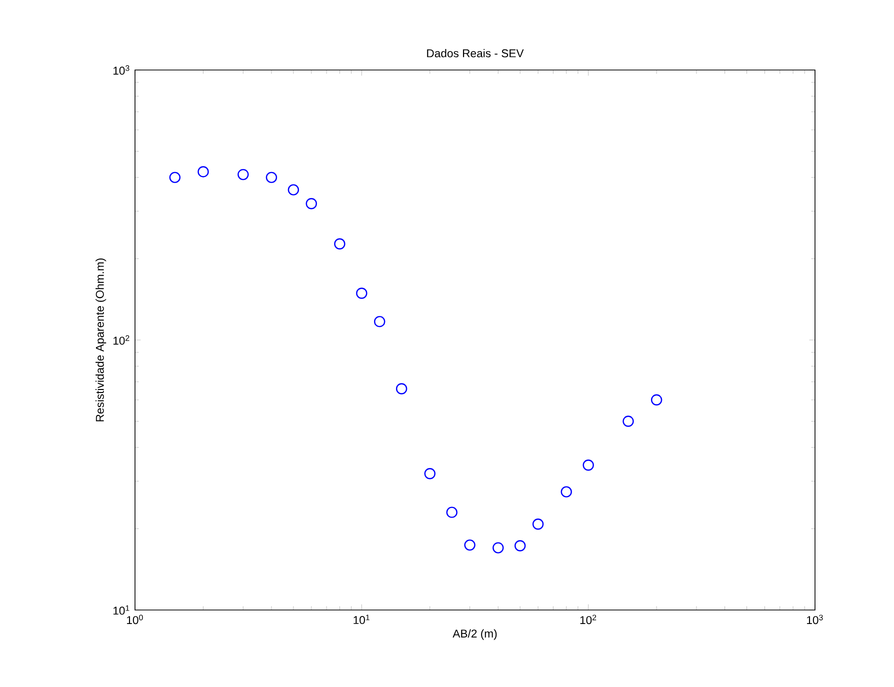 This screenshot has height=687, width=894. What do you see at coordinates (121, 610) in the screenshot?
I see `y-tick-label: 10$^{1}$` at bounding box center [121, 610].